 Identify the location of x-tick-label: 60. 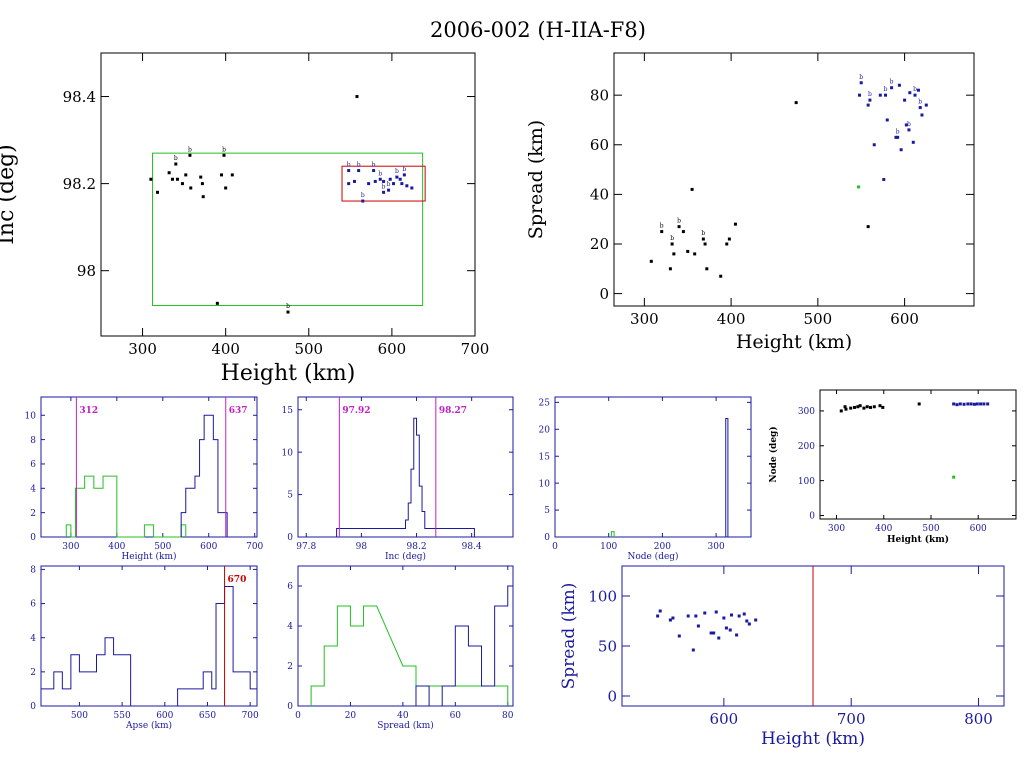
(456, 716).